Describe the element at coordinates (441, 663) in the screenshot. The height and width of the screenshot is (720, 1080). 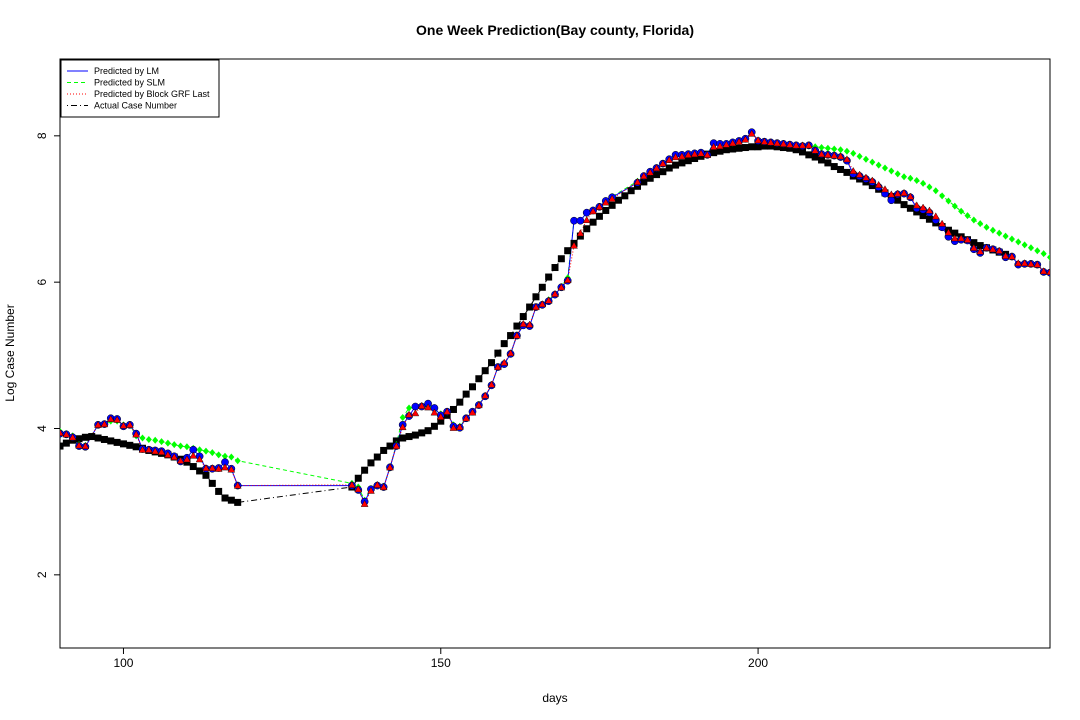
I see `x-tick-label: 150` at that location.